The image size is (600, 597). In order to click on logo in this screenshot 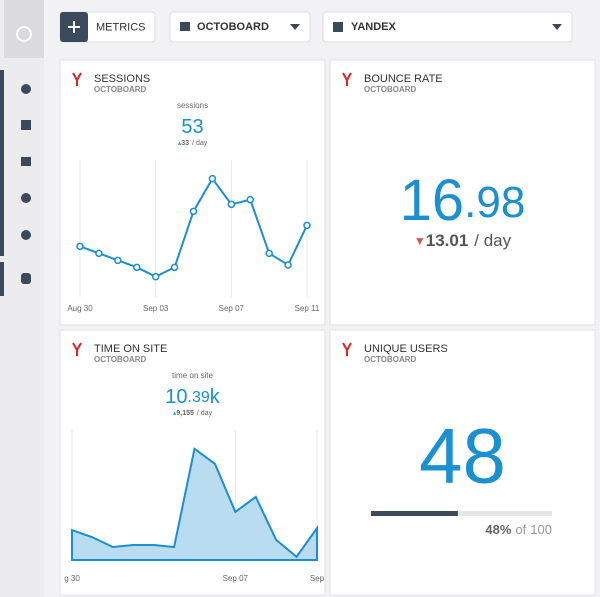, I will do `click(24, 34)`.